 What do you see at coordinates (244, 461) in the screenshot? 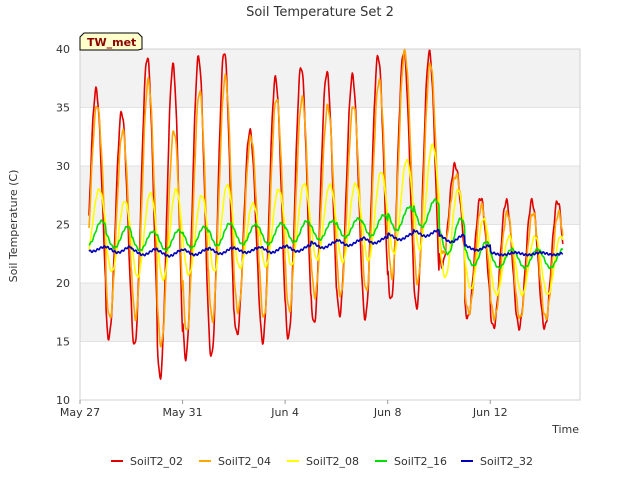
I see `legend-label-SoilT2_04: SoilT2_04` at bounding box center [244, 461].